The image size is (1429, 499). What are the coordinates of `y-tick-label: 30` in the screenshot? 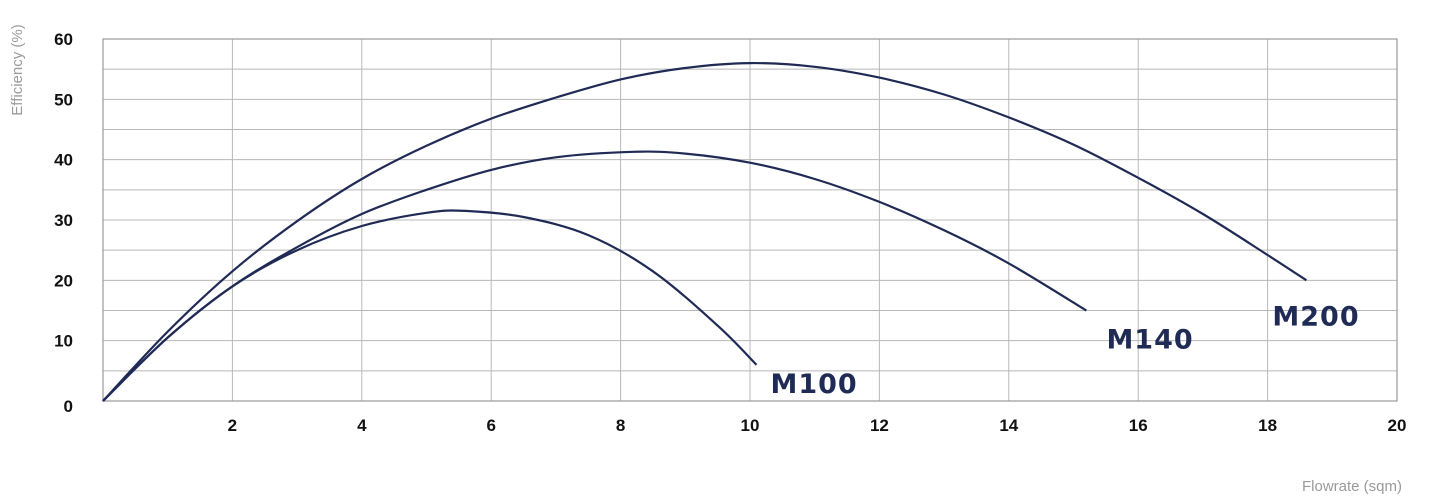 It's located at (63, 220).